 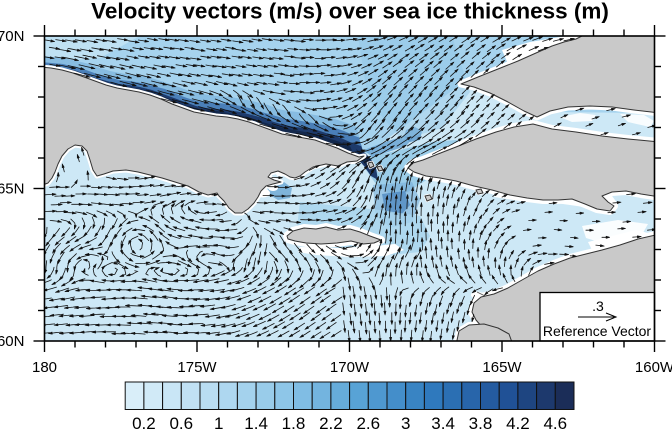 What do you see at coordinates (405, 421) in the screenshot?
I see `svg-text: 3` at bounding box center [405, 421].